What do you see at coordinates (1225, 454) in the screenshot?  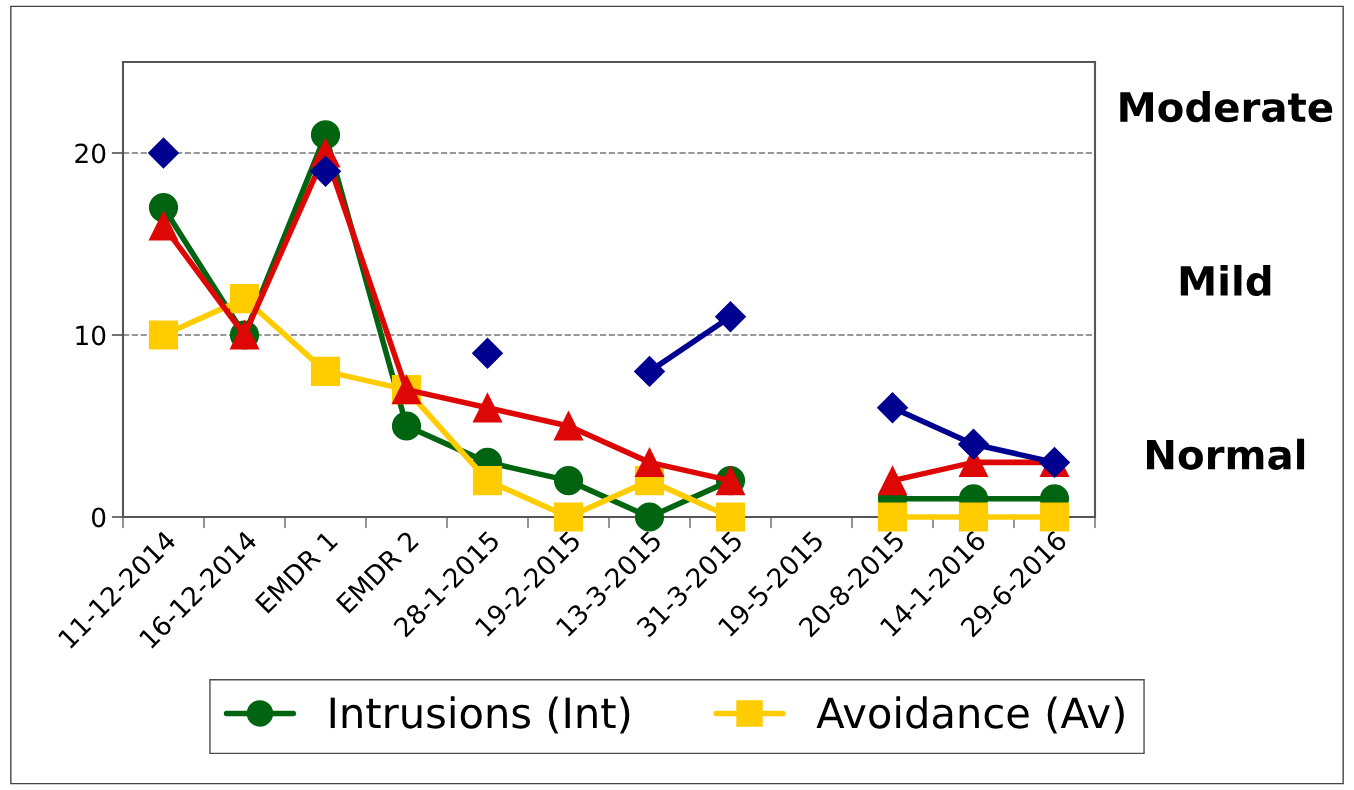 I see `text: Normal` at bounding box center [1225, 454].